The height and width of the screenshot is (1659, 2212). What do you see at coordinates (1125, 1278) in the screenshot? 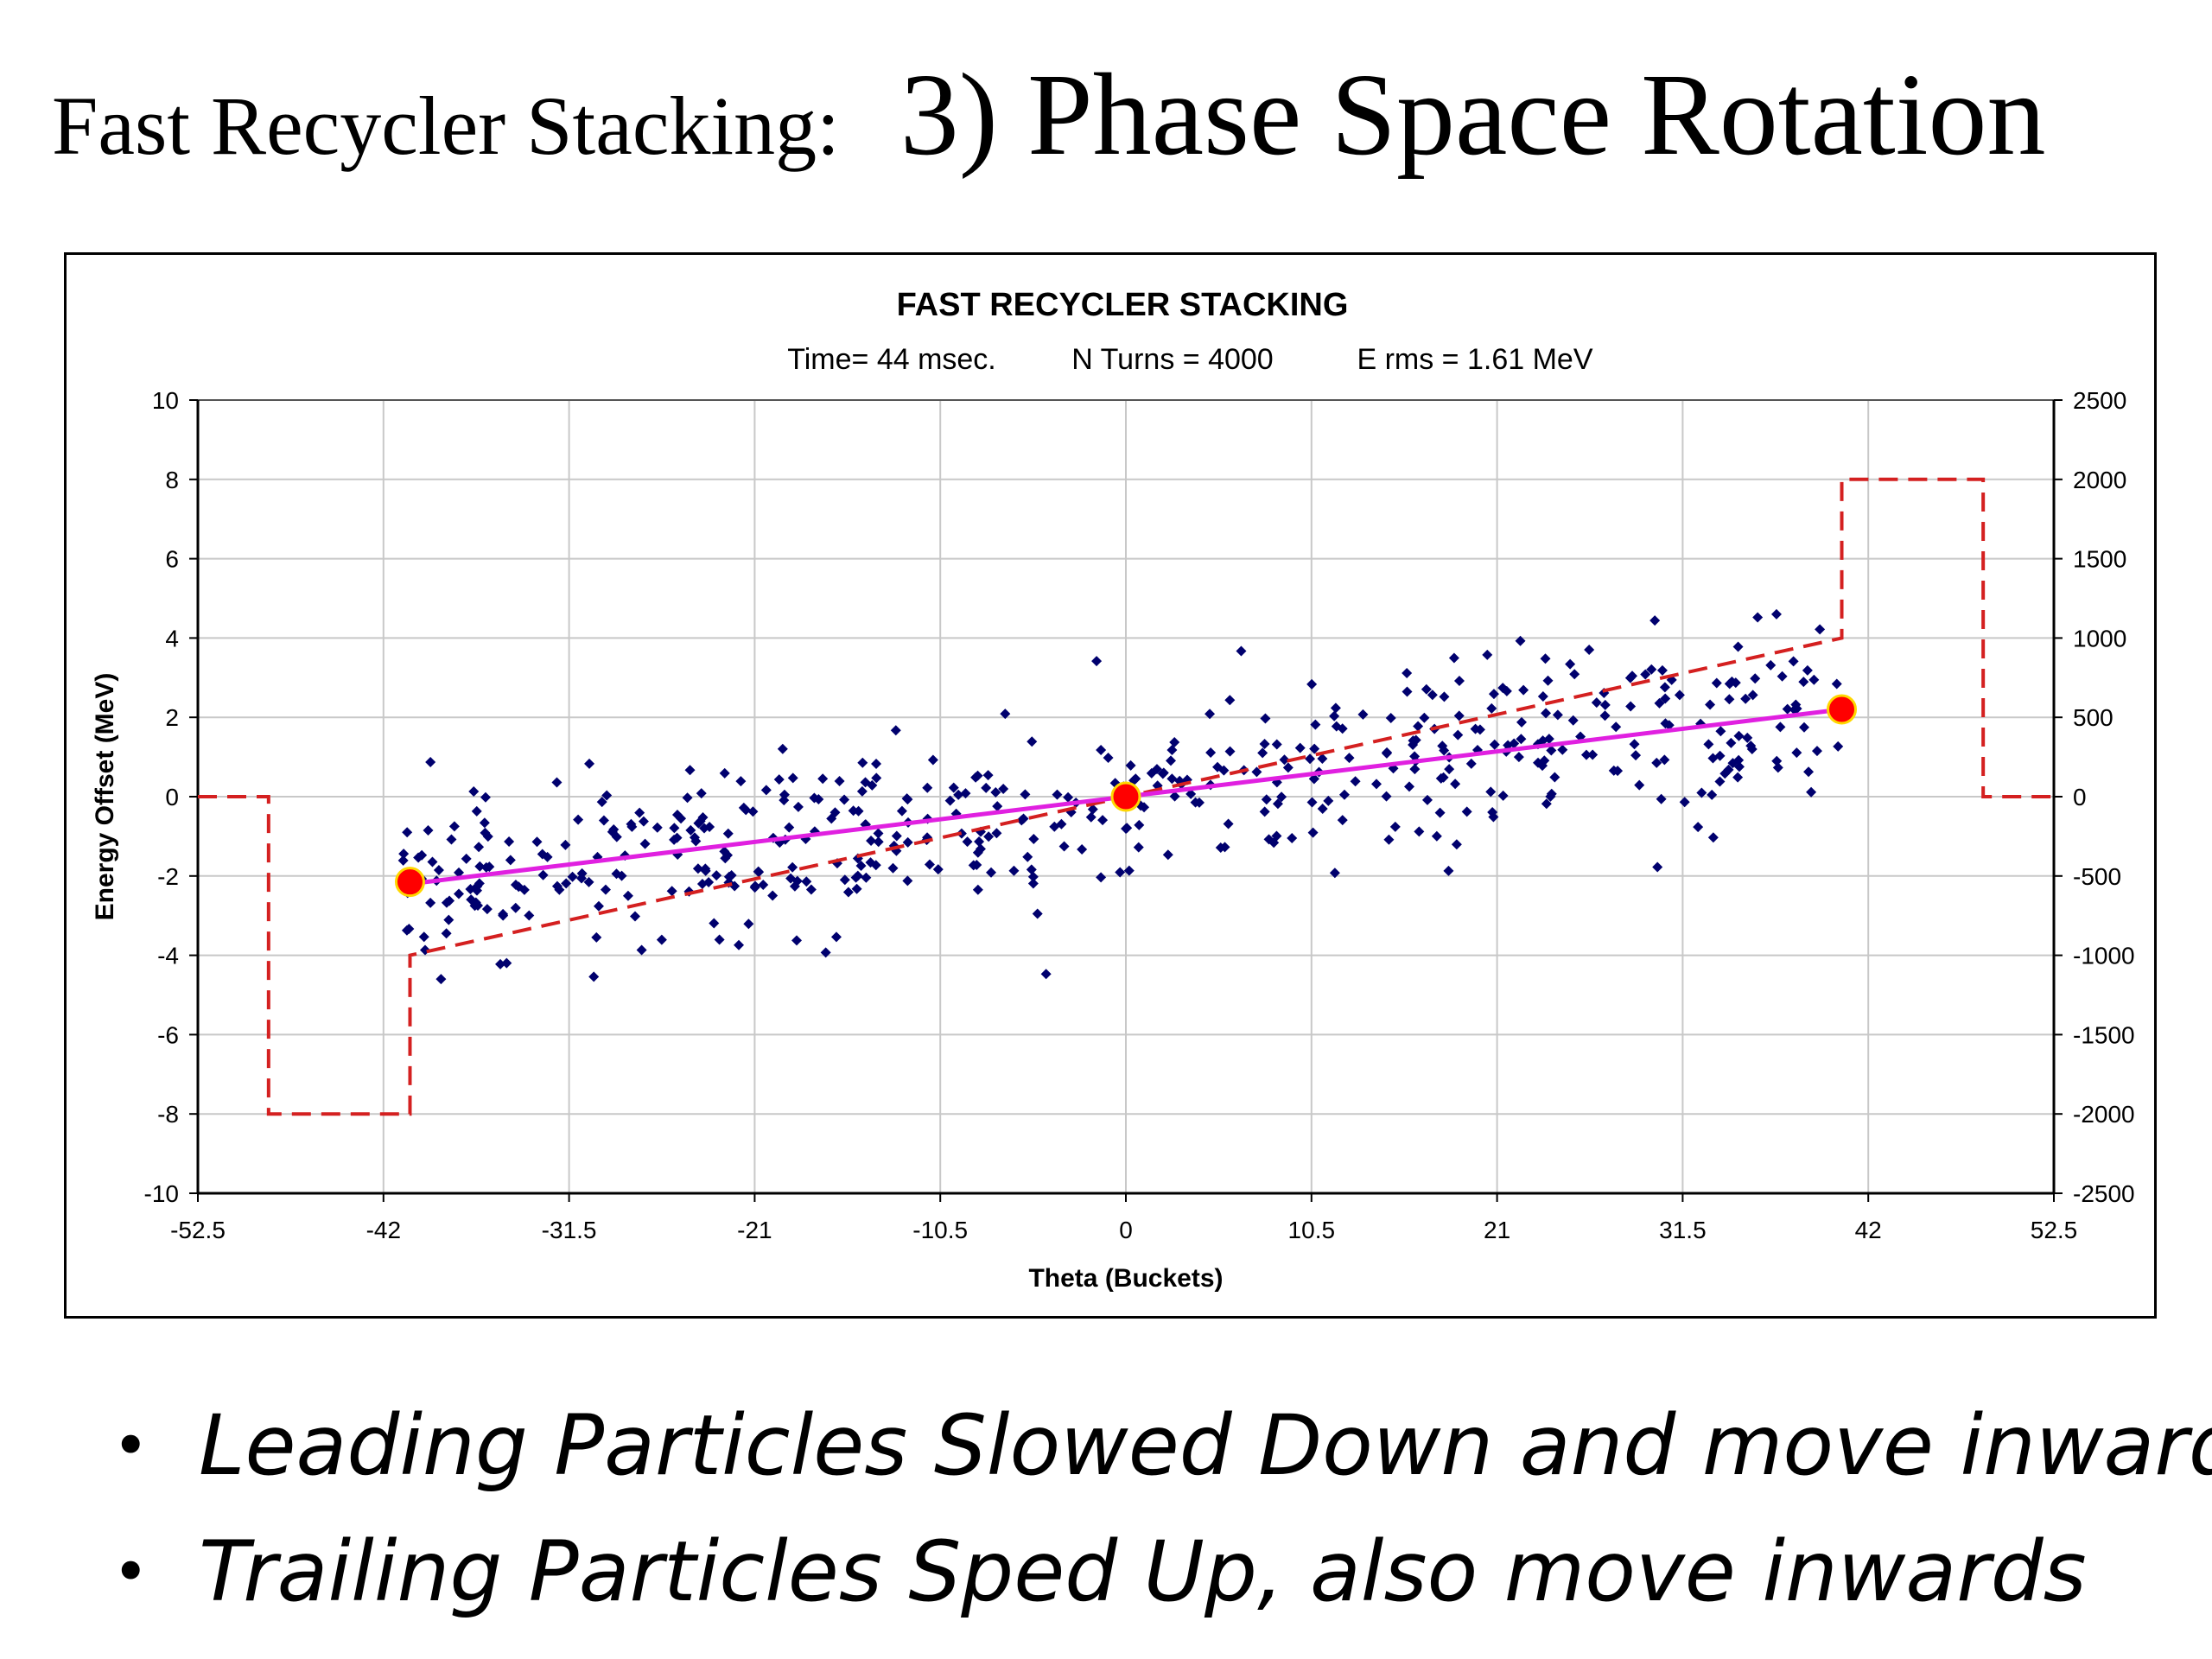
I see `x-axis-label: Theta (Buckets)` at bounding box center [1125, 1278].